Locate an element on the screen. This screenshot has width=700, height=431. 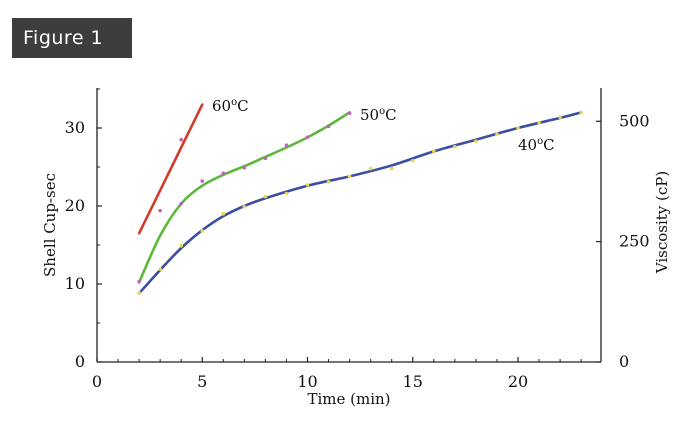
y-tick-label: 20 is located at coordinates (75, 205).